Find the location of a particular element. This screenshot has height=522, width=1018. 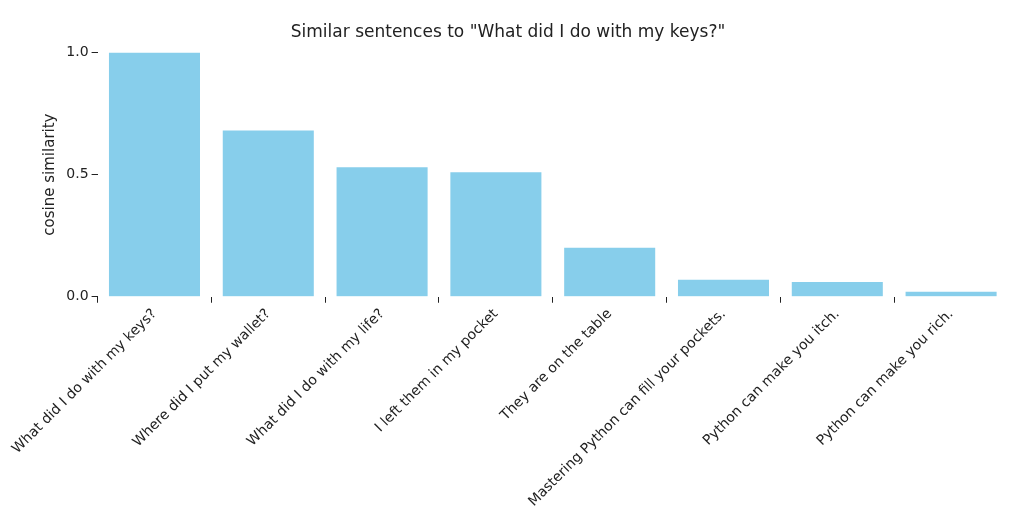

y-tick-label: 0.0 is located at coordinates (77, 295).